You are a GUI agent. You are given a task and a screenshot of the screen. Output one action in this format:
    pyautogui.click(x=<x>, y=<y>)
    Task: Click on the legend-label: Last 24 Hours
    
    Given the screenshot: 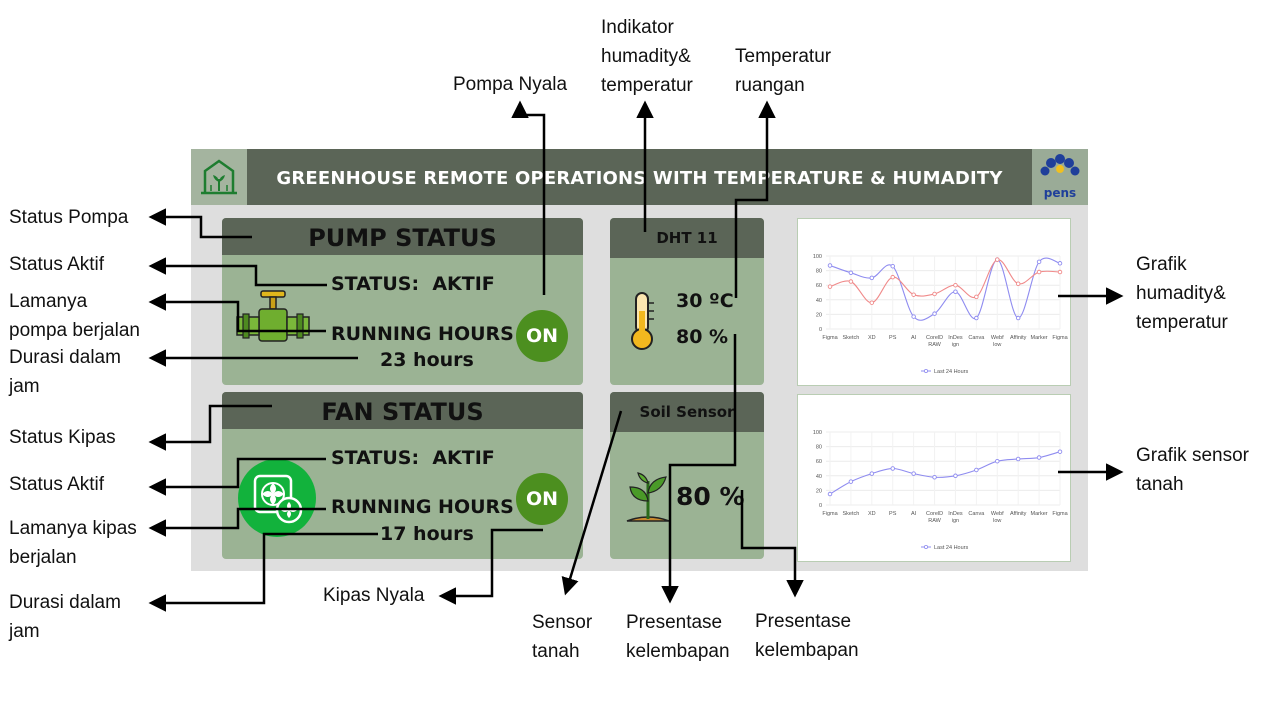 What is the action you would take?
    pyautogui.click(x=951, y=548)
    